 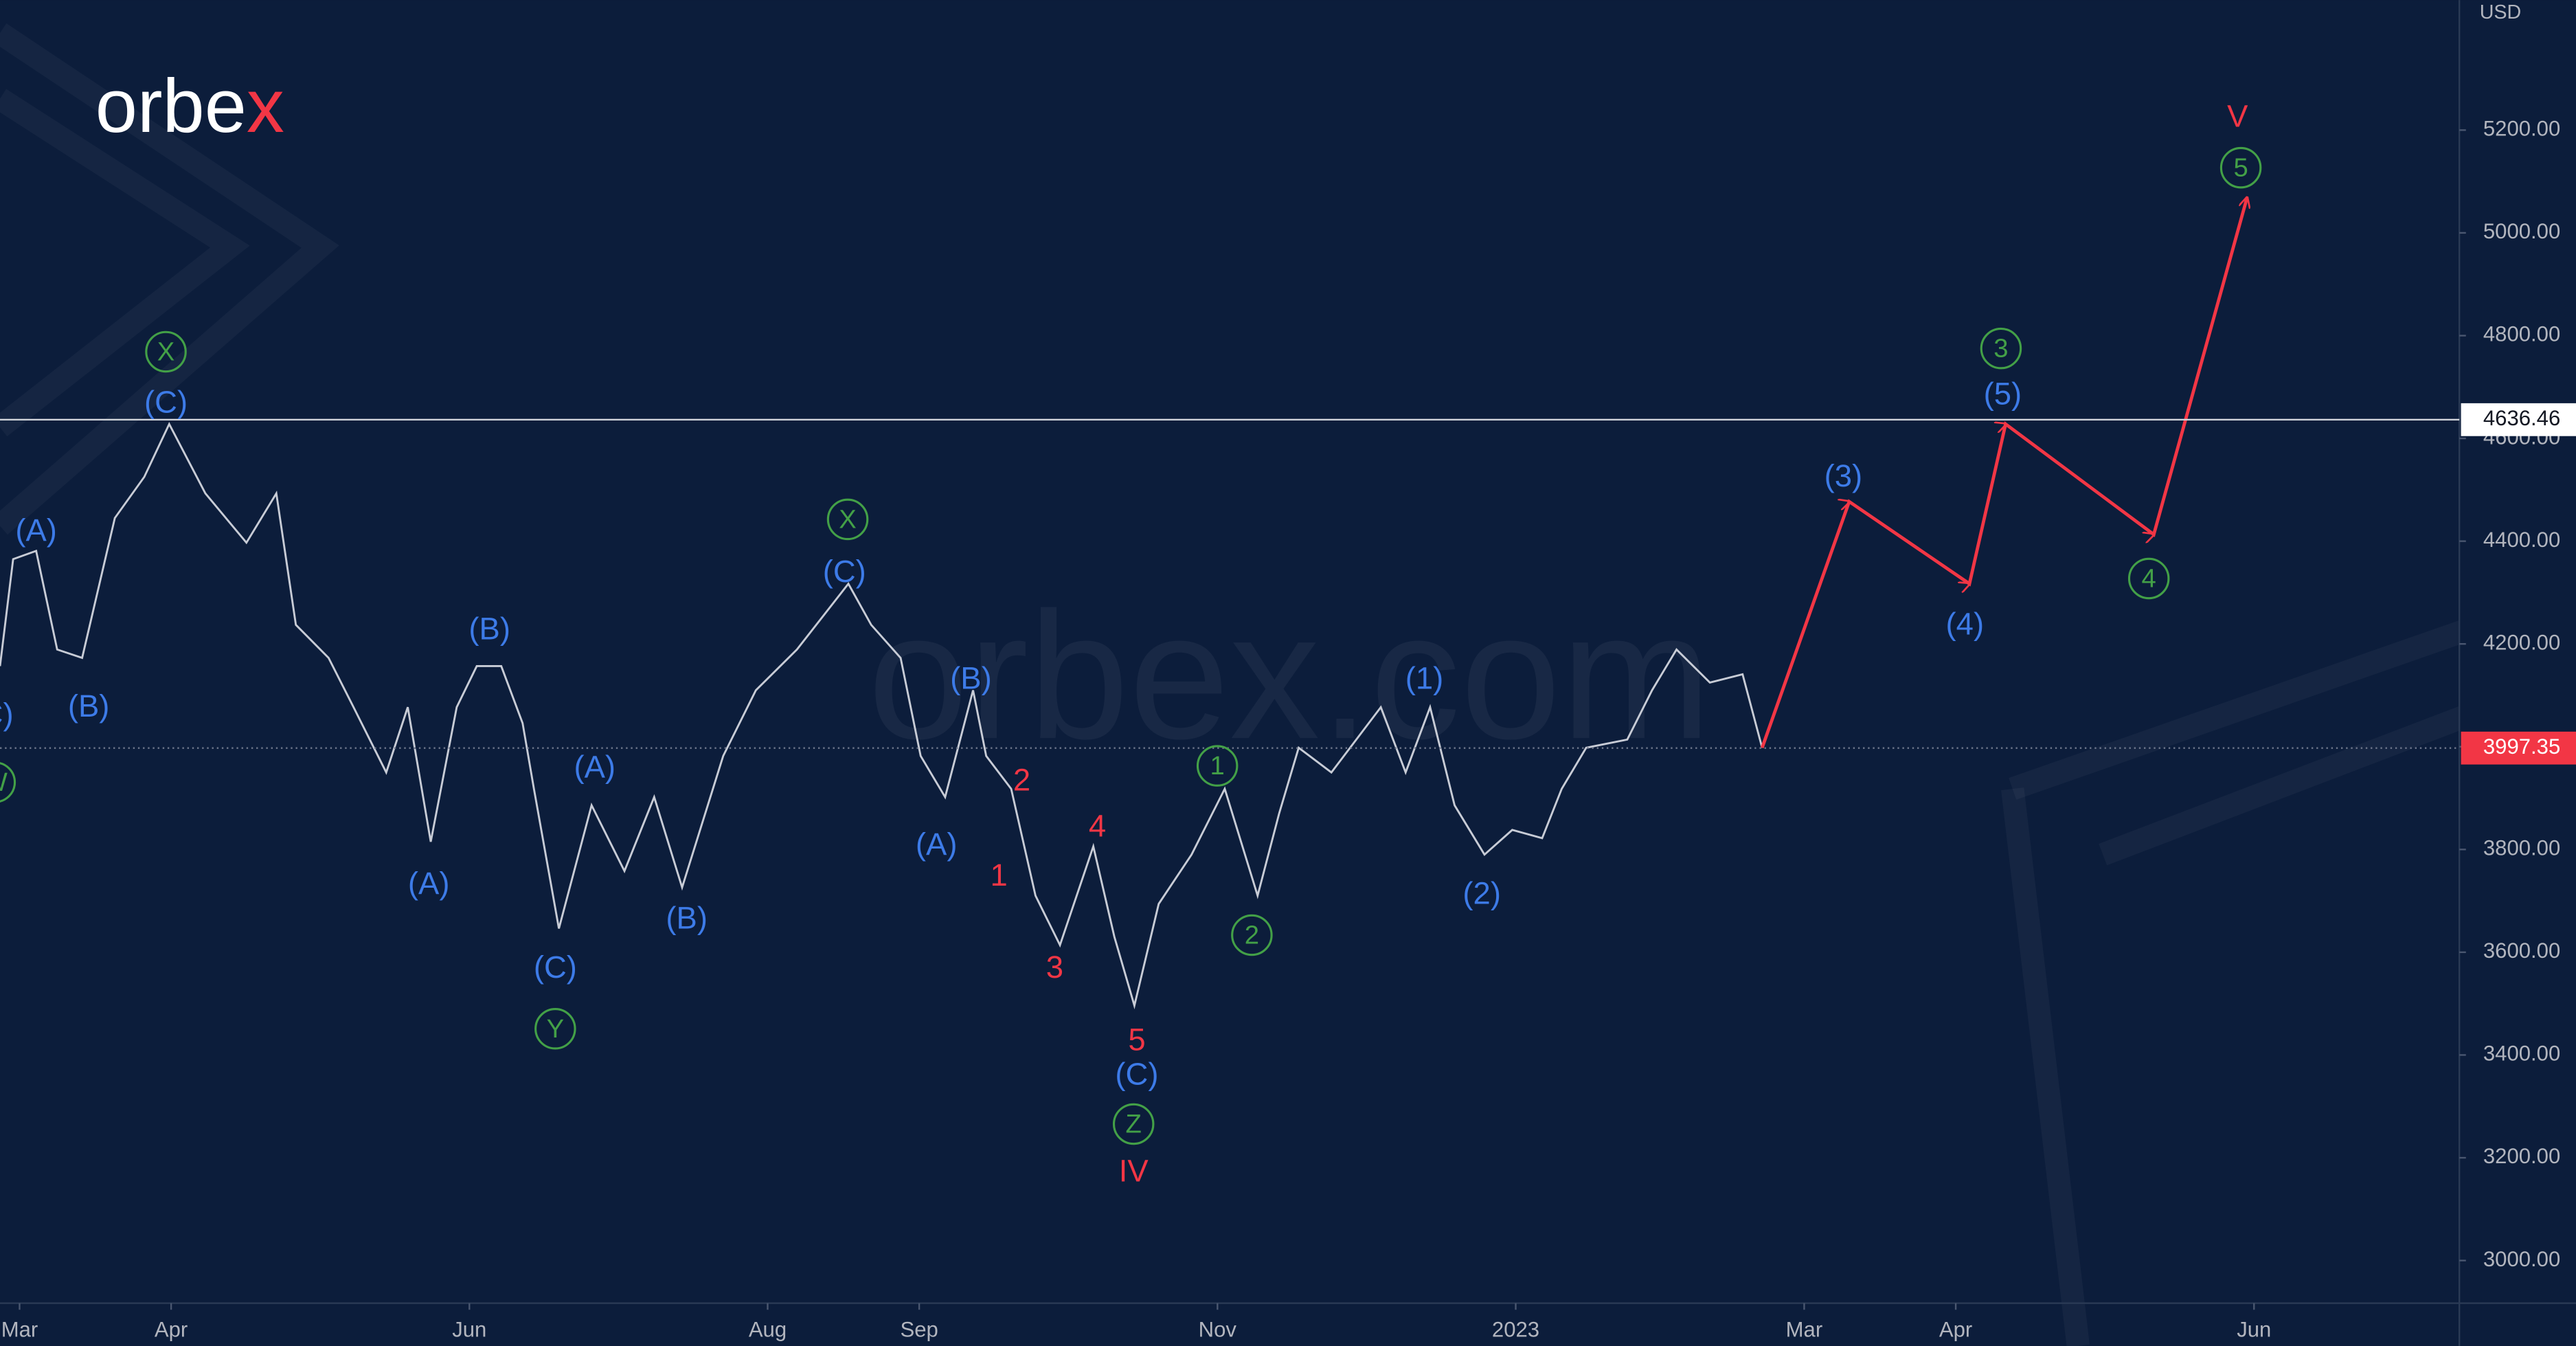 What do you see at coordinates (2521, 418) in the screenshot?
I see `level-label: 4636.46` at bounding box center [2521, 418].